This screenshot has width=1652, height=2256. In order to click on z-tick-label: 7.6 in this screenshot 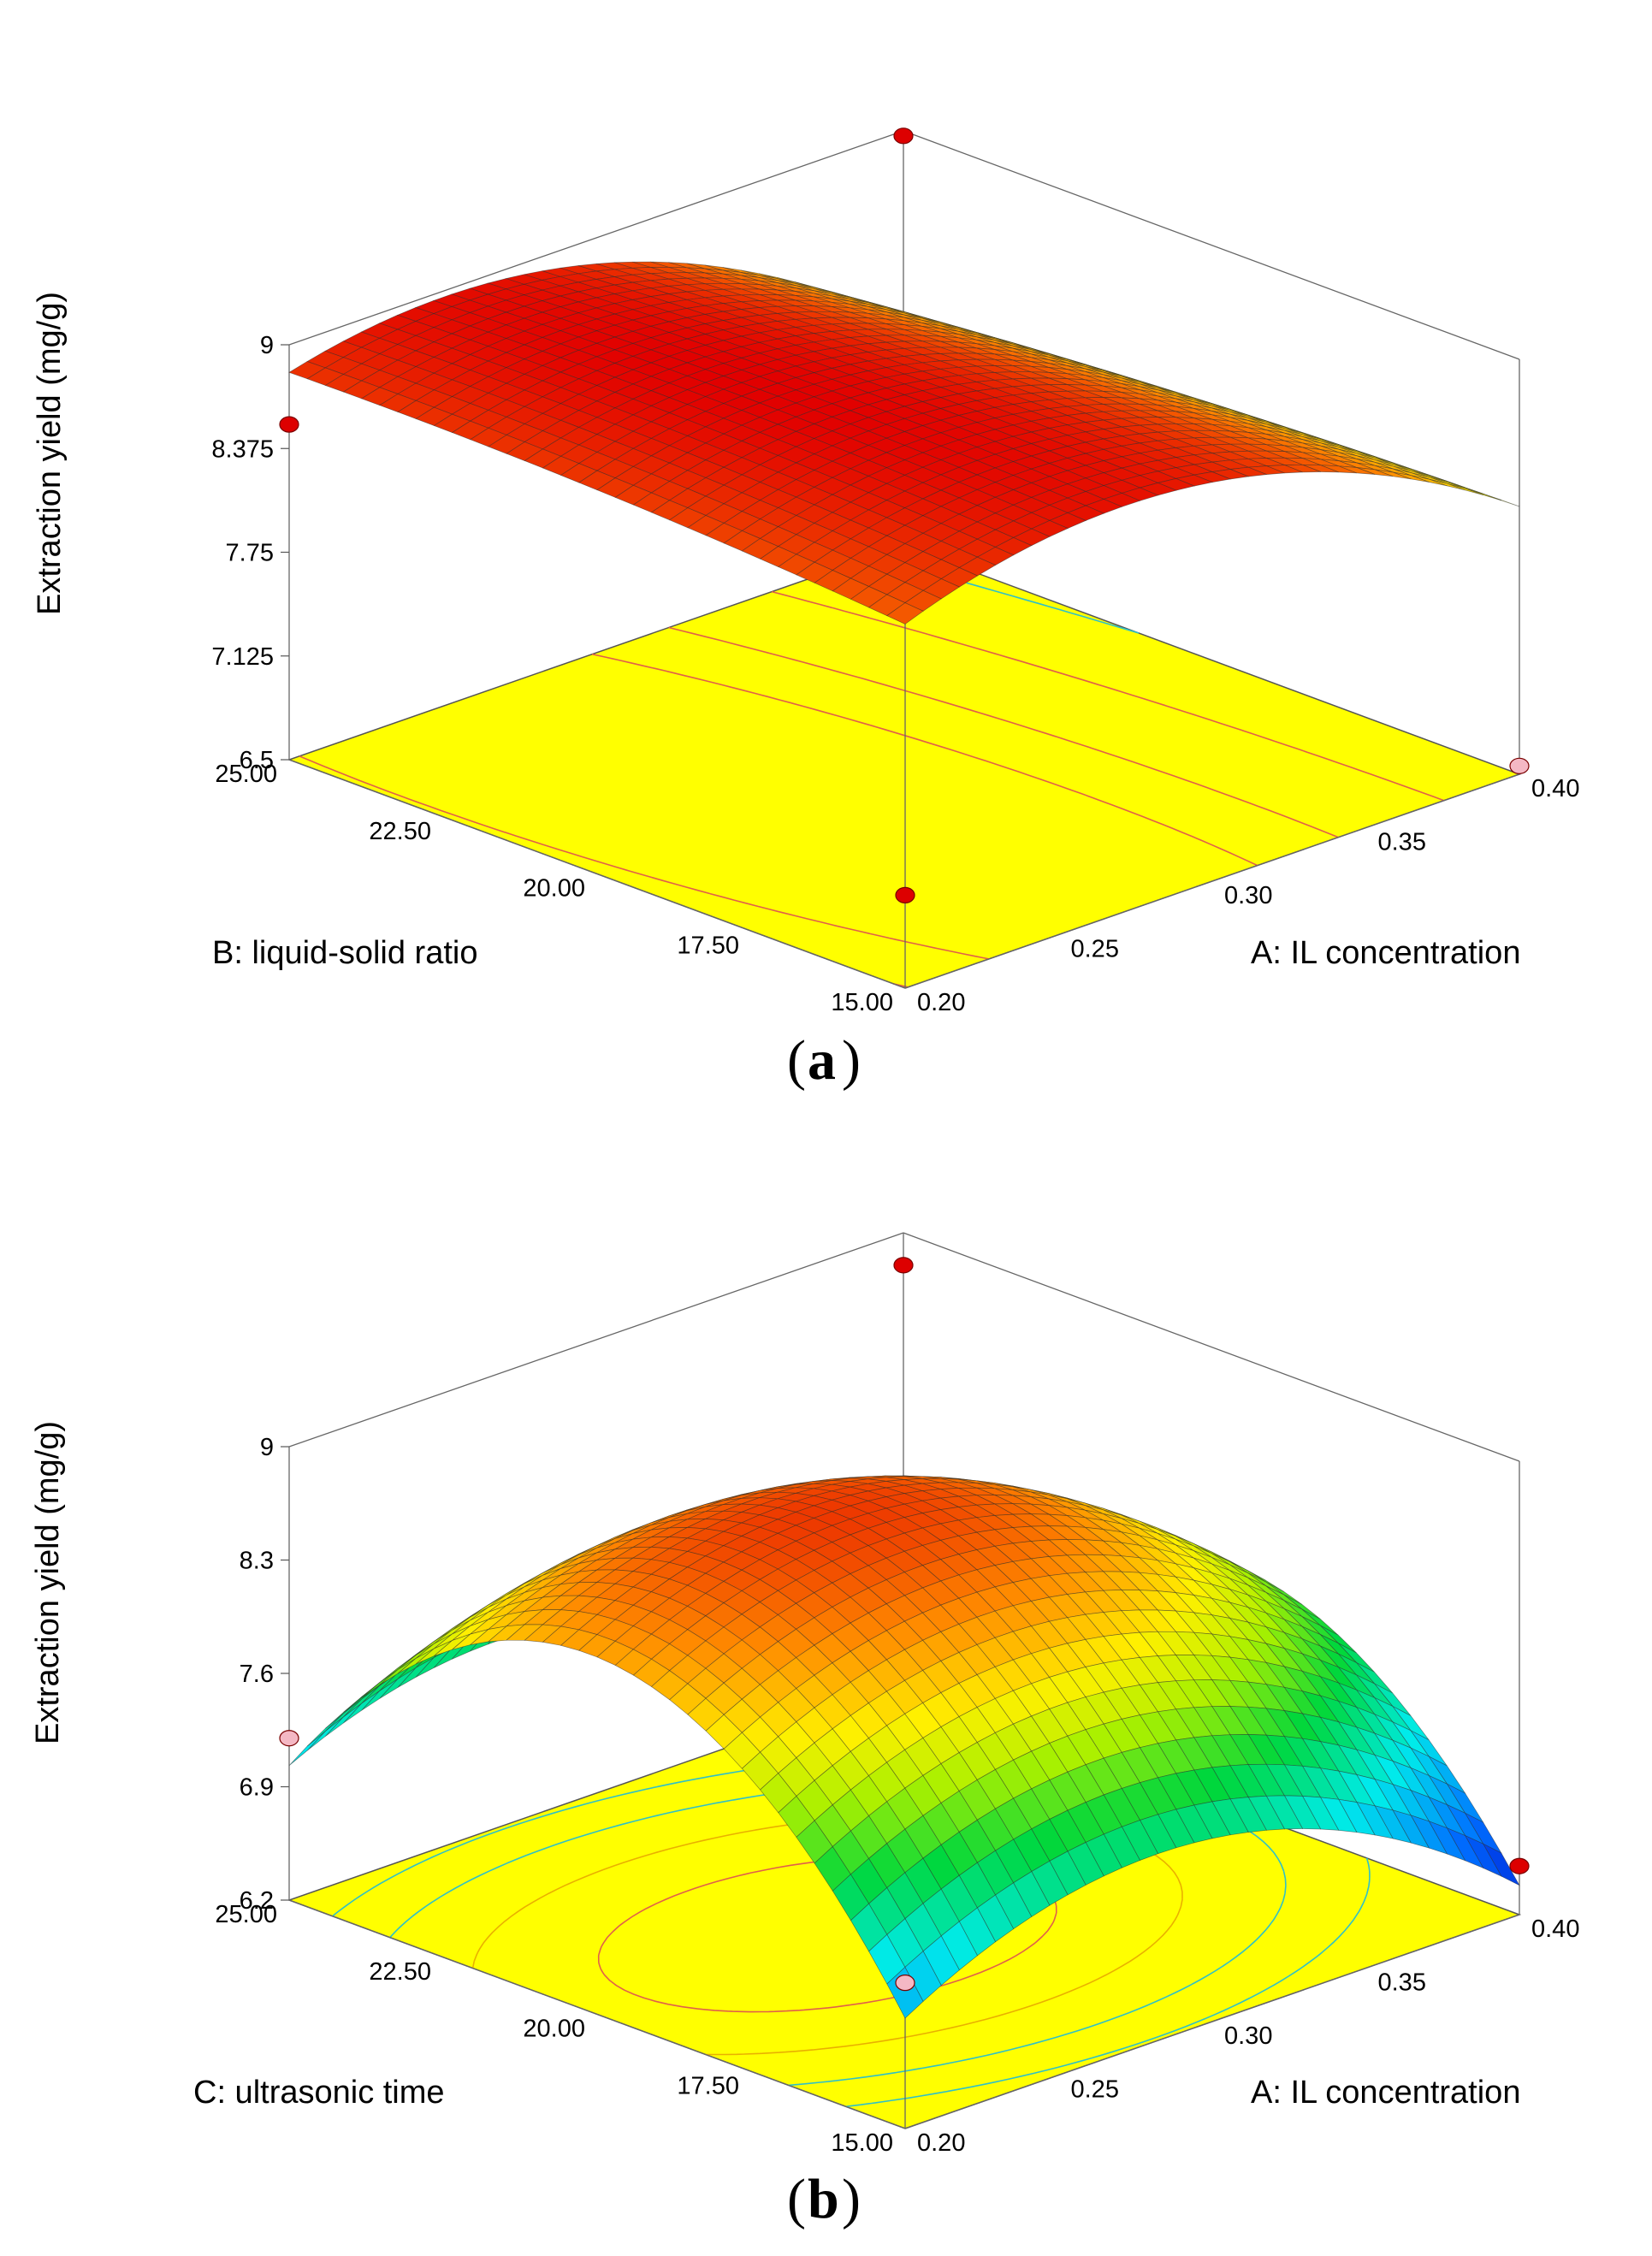, I will do `click(257, 1674)`.